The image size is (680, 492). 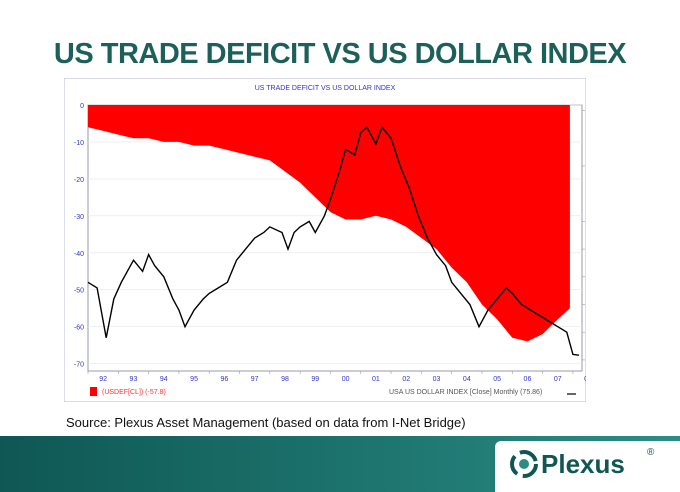 I want to click on left-tick-label: -50, so click(x=79, y=291).